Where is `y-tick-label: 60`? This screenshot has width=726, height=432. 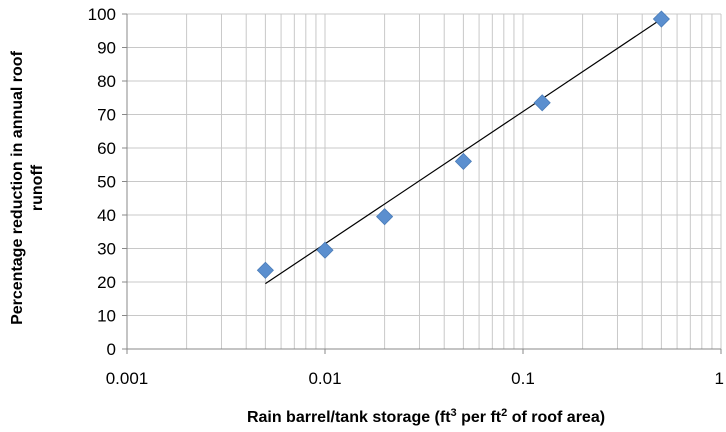 y-tick-label: 60 is located at coordinates (106, 148).